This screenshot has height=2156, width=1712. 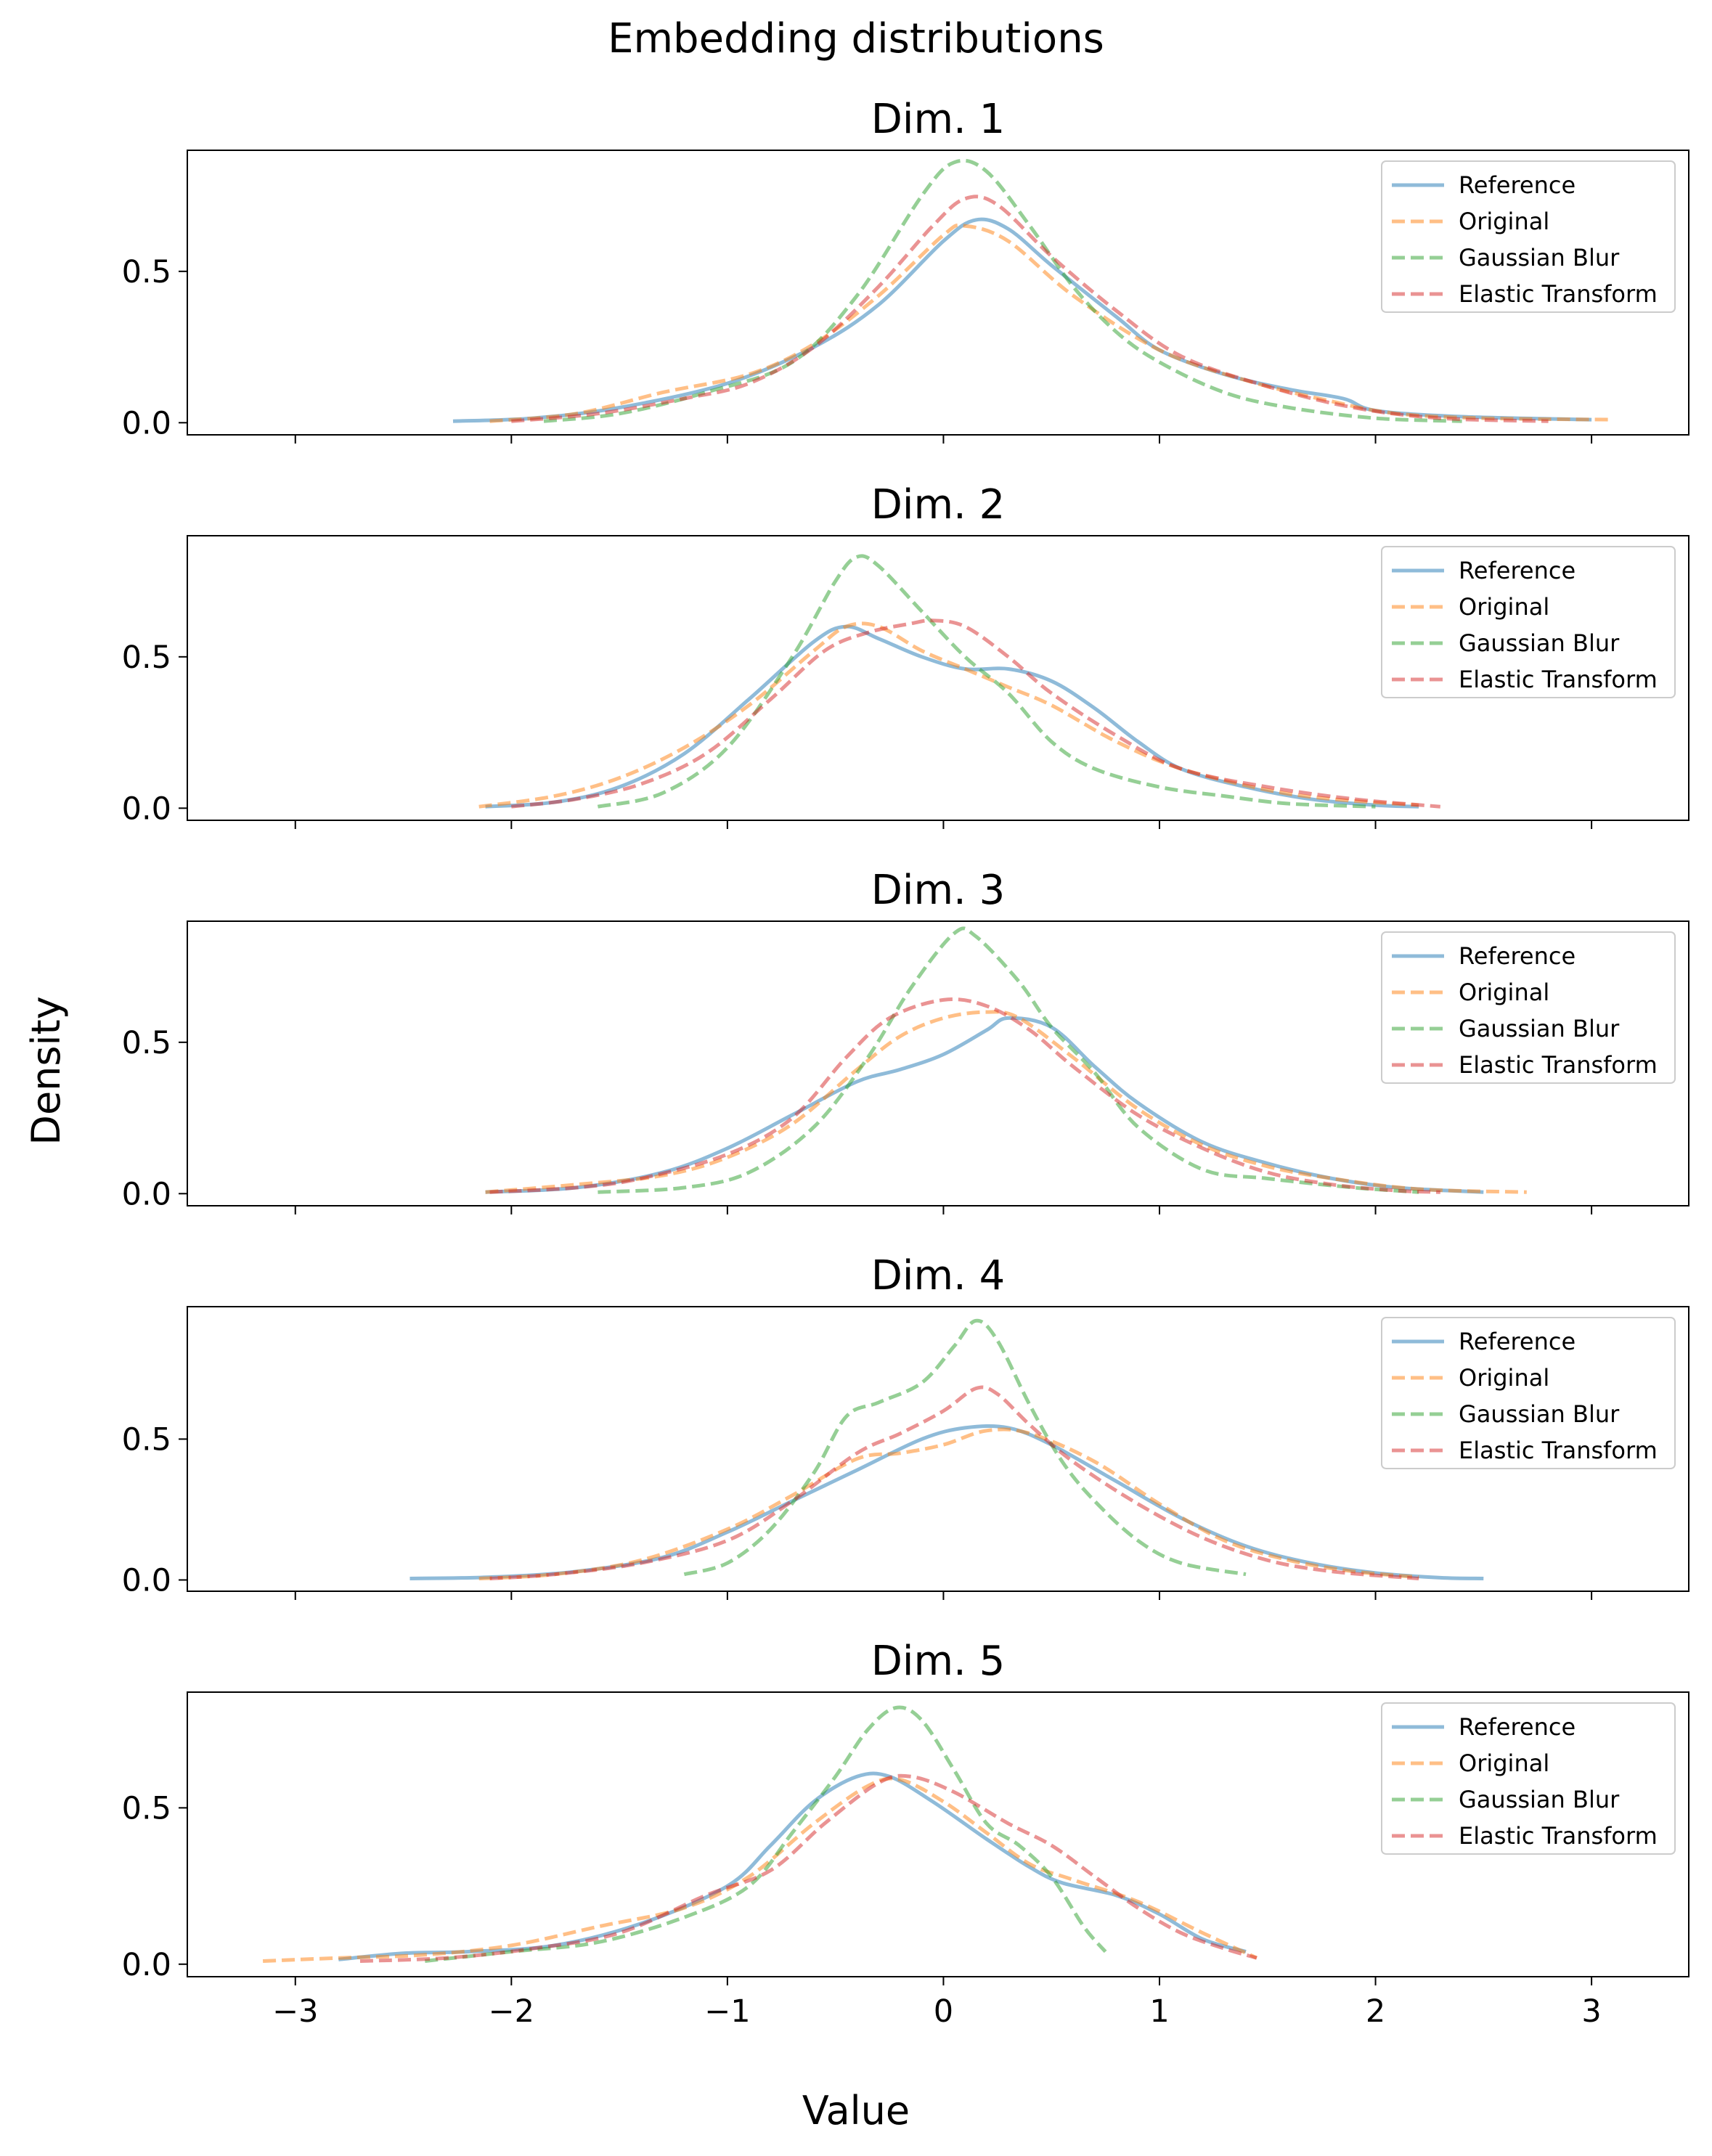 What do you see at coordinates (856, 39) in the screenshot?
I see `figure-title: Embedding distributions` at bounding box center [856, 39].